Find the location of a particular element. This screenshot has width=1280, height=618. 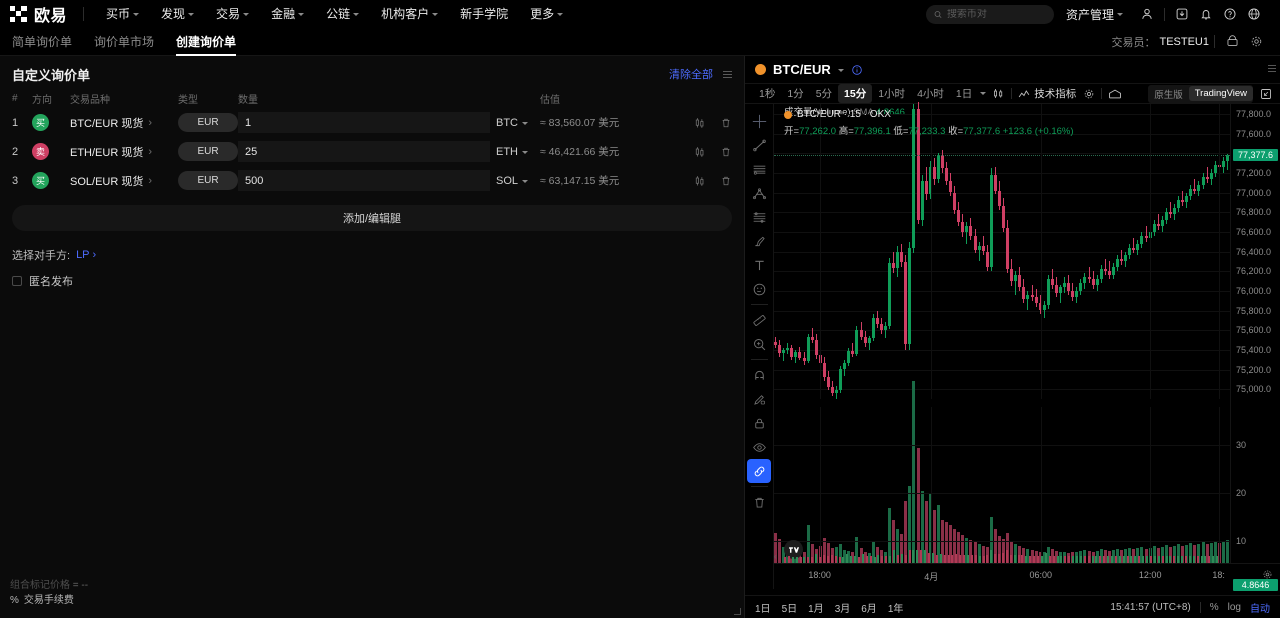

currency-select: SOL is located at coordinates (518, 181).